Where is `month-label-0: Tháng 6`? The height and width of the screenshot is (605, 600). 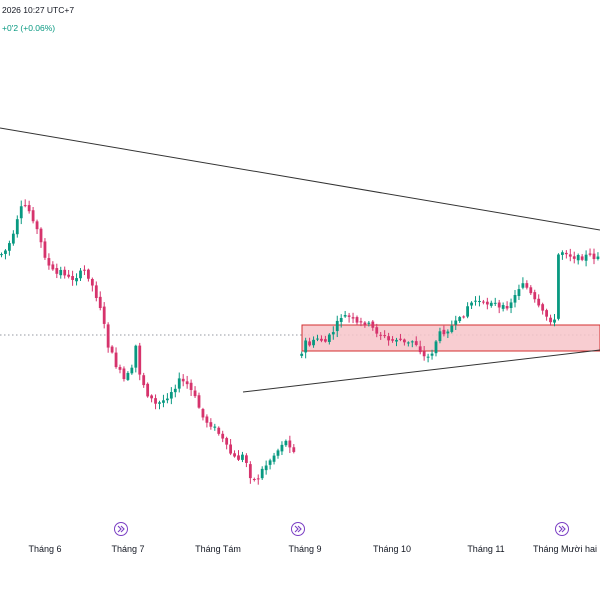
month-label-0: Tháng 6 is located at coordinates (45, 549).